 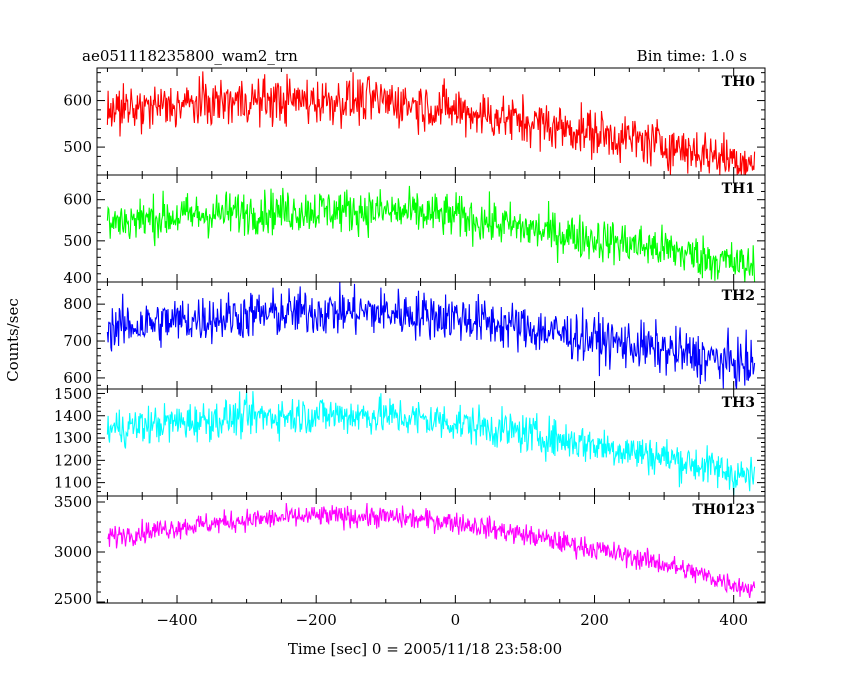 I want to click on y-tick-label: 1100, so click(x=73, y=483).